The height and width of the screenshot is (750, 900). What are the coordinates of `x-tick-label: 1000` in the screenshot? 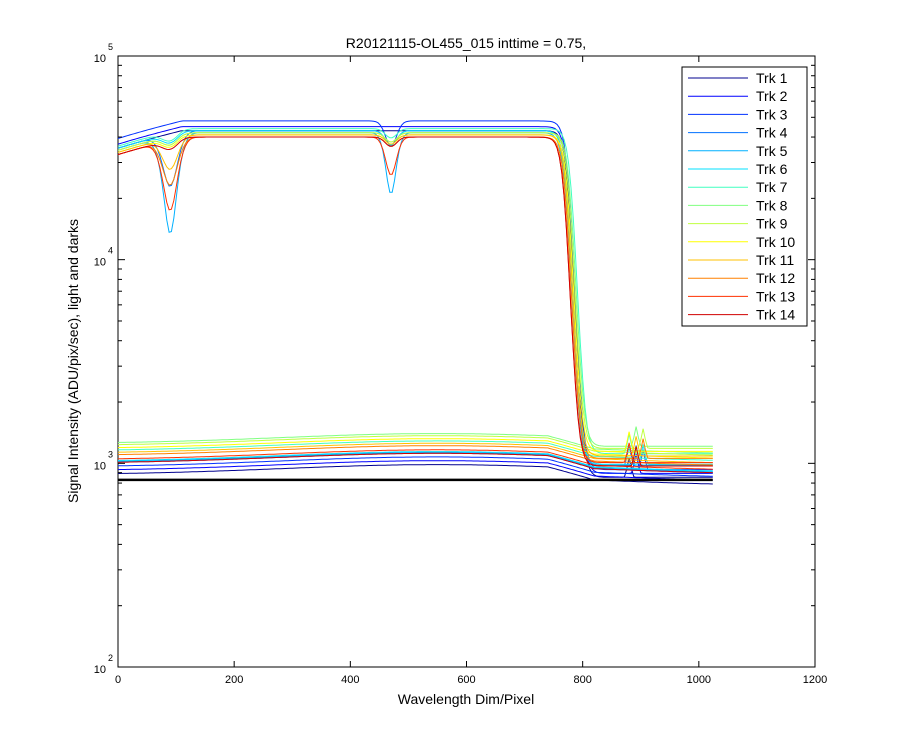 It's located at (699, 680).